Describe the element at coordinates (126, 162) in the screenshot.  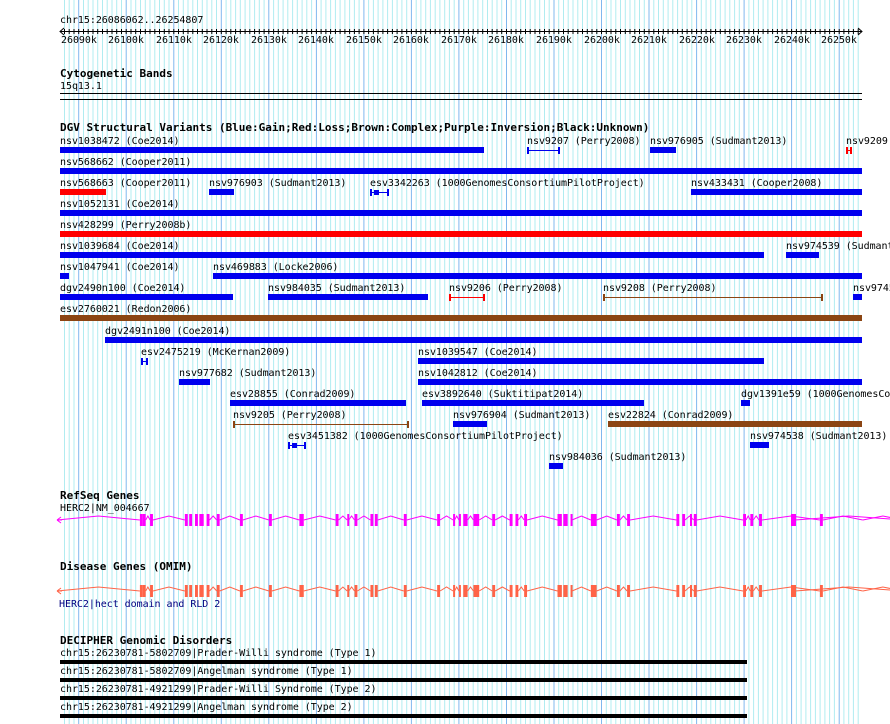
I see `variant-label: nsv568662 (Cooper2011)` at that location.